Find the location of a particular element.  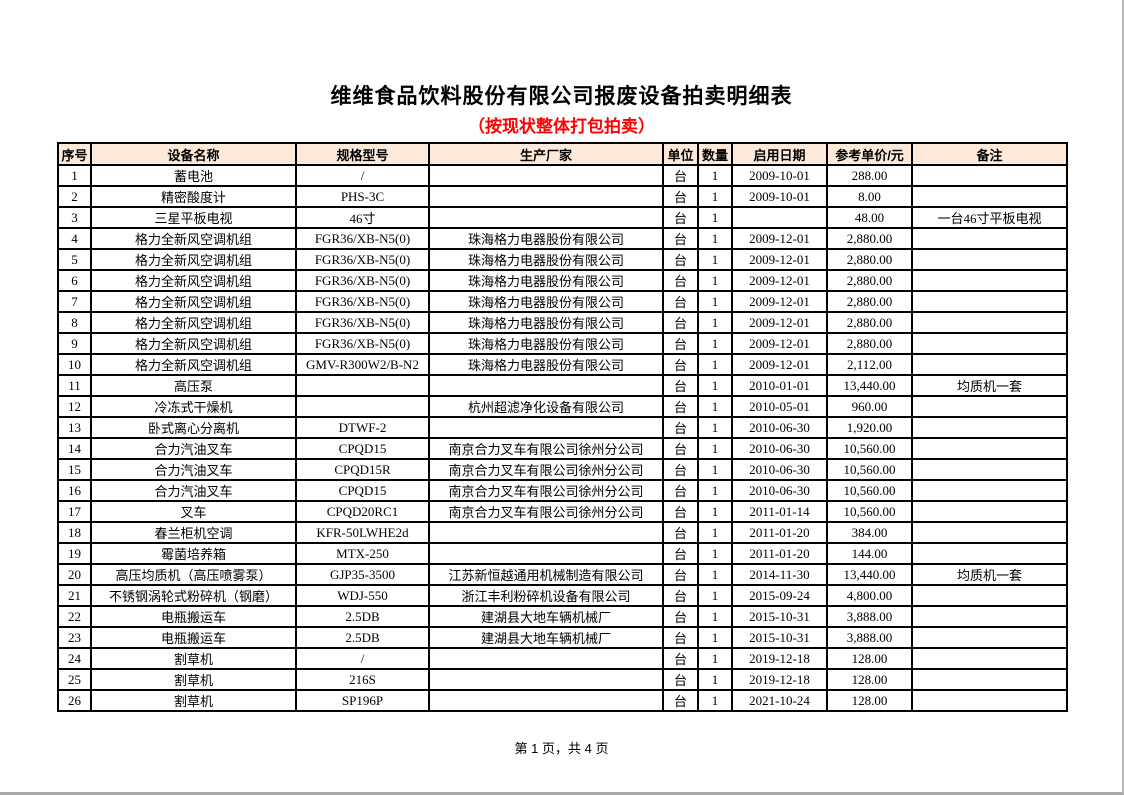

table-cell: 南京合力叉车有限公司徐州分公司 is located at coordinates (546, 469).